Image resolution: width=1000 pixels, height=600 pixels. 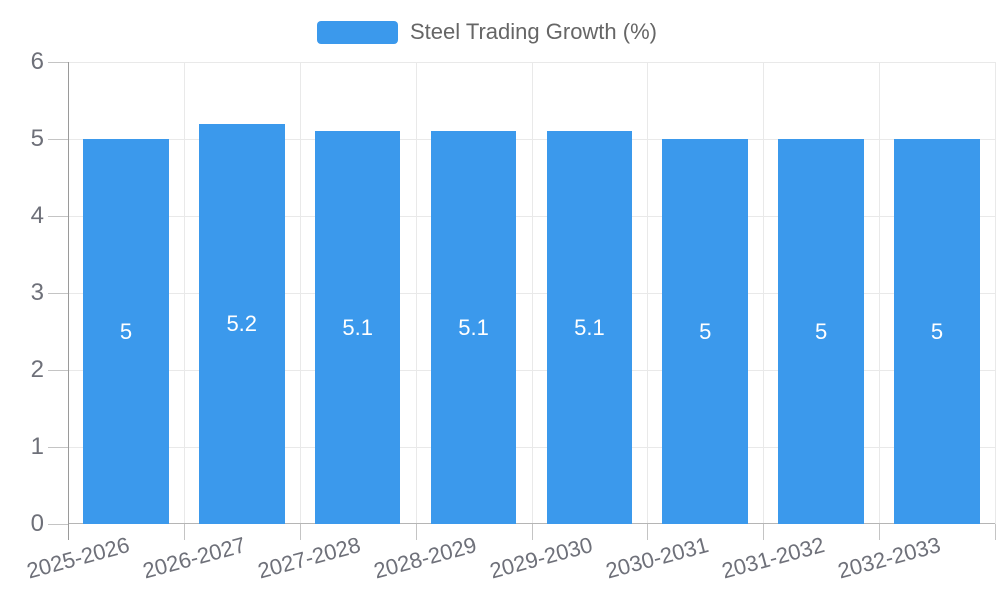 What do you see at coordinates (357, 32) in the screenshot?
I see `legend-swatch` at bounding box center [357, 32].